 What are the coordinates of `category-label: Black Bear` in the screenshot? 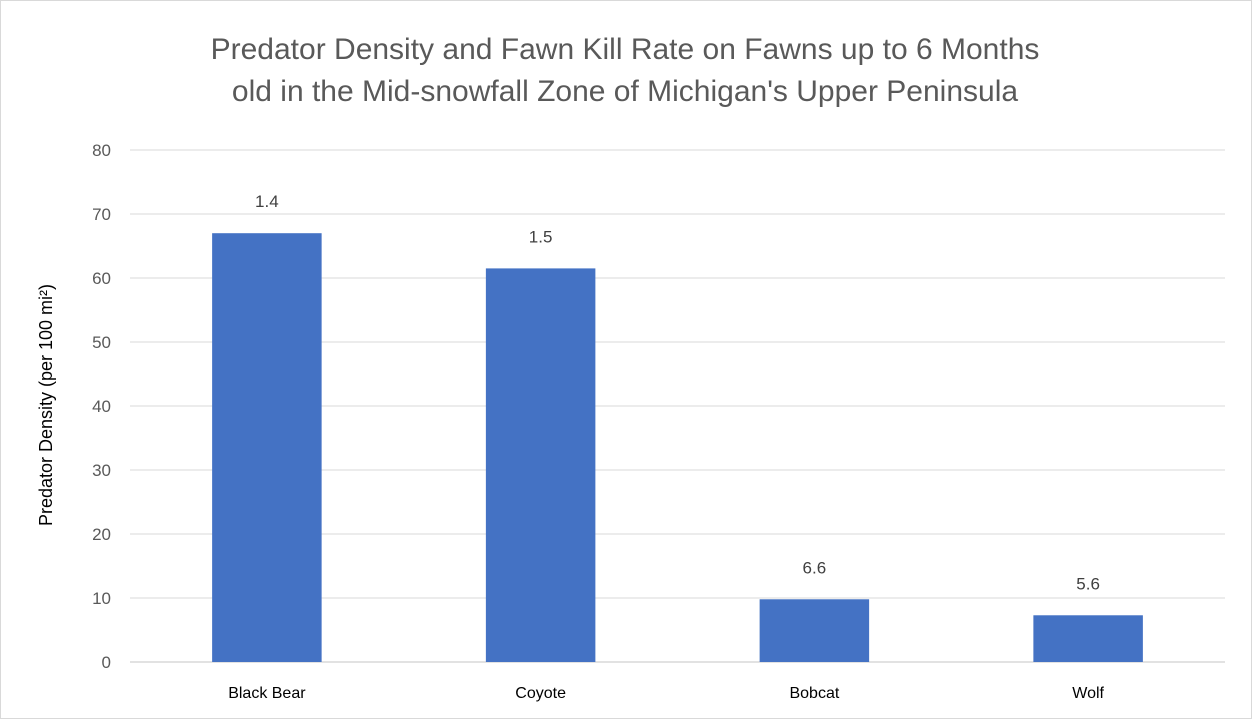 It's located at (267, 693).